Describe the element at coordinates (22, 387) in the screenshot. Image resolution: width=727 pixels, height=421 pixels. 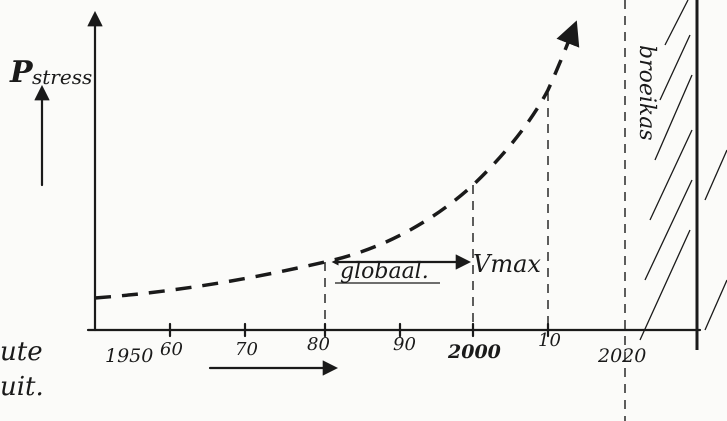
I see `side-text: uit.` at that location.